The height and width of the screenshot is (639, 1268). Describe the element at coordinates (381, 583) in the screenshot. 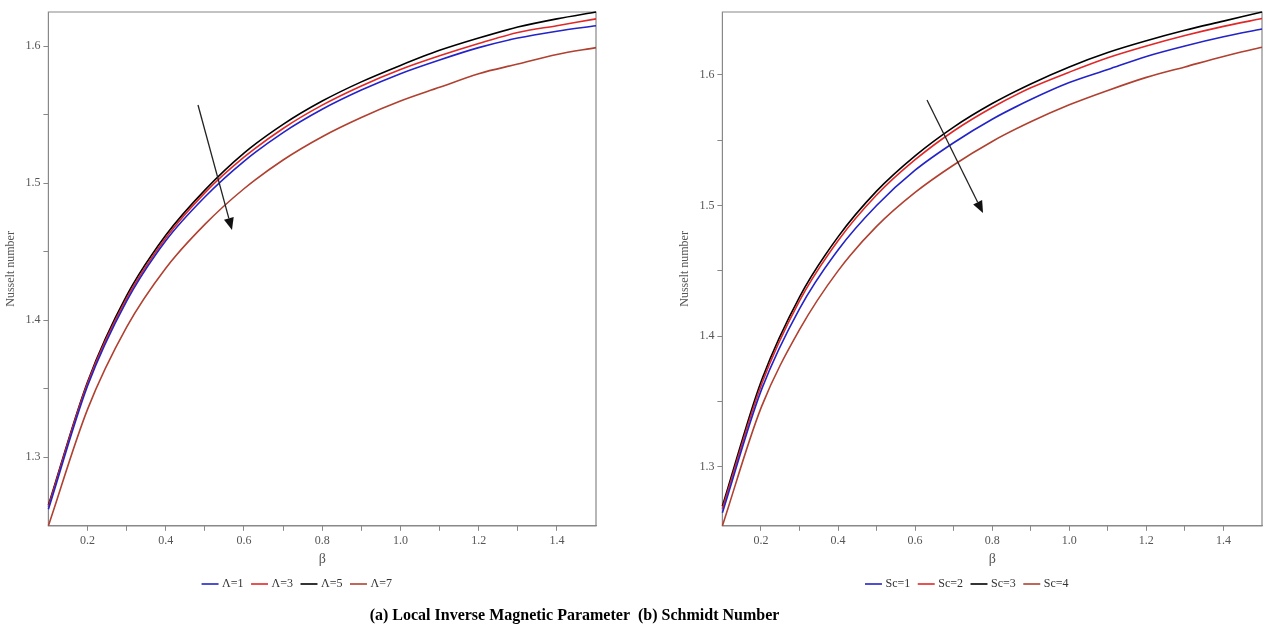

I see `legend-label: Λ=7` at that location.